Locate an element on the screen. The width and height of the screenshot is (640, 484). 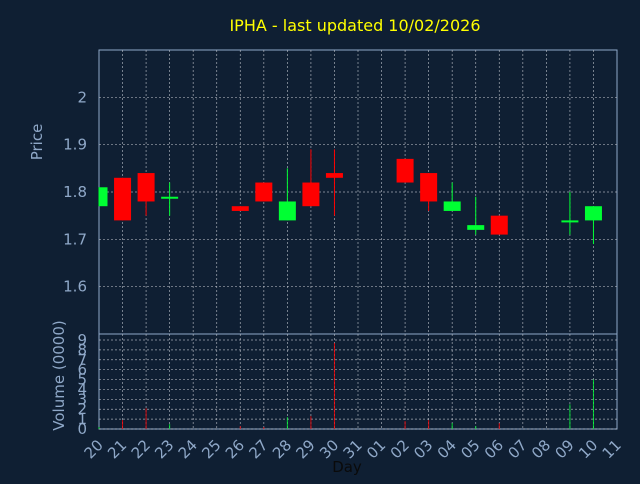
volume-tick-label: 7 is located at coordinates (82, 360).